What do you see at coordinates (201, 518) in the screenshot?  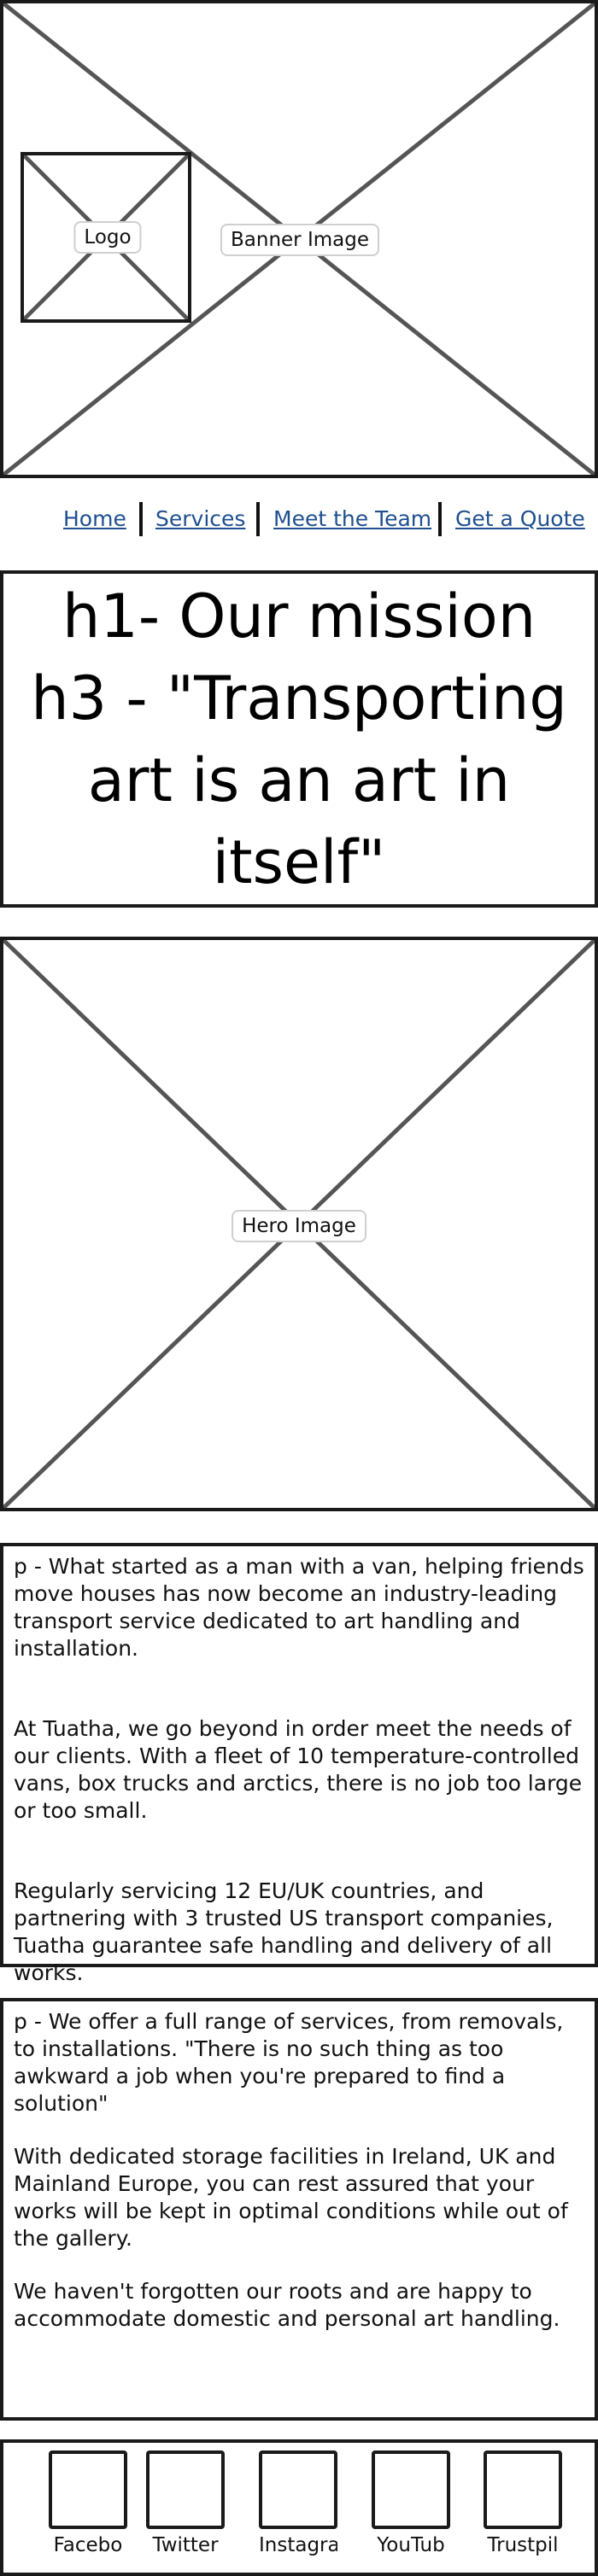 I see `nav-link-services: Services` at bounding box center [201, 518].